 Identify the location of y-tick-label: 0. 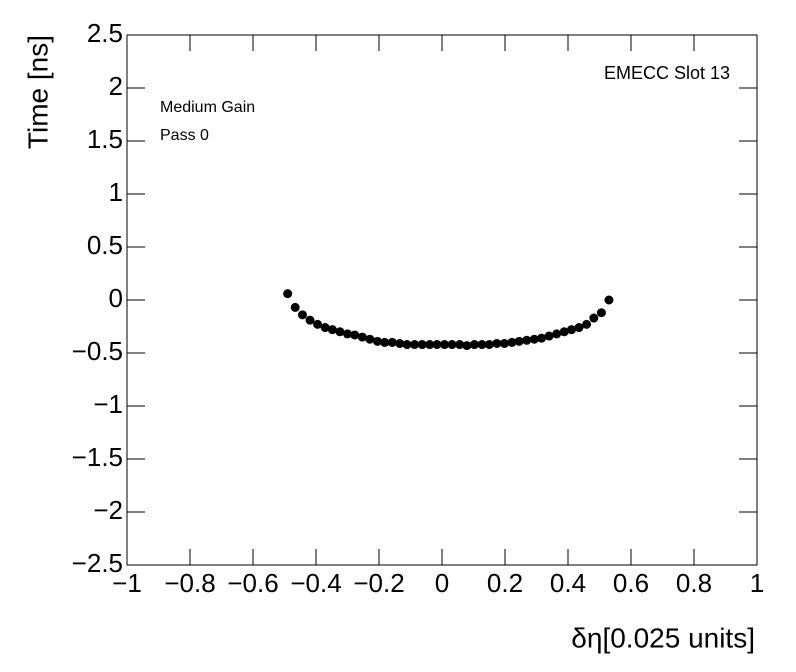
(116, 298).